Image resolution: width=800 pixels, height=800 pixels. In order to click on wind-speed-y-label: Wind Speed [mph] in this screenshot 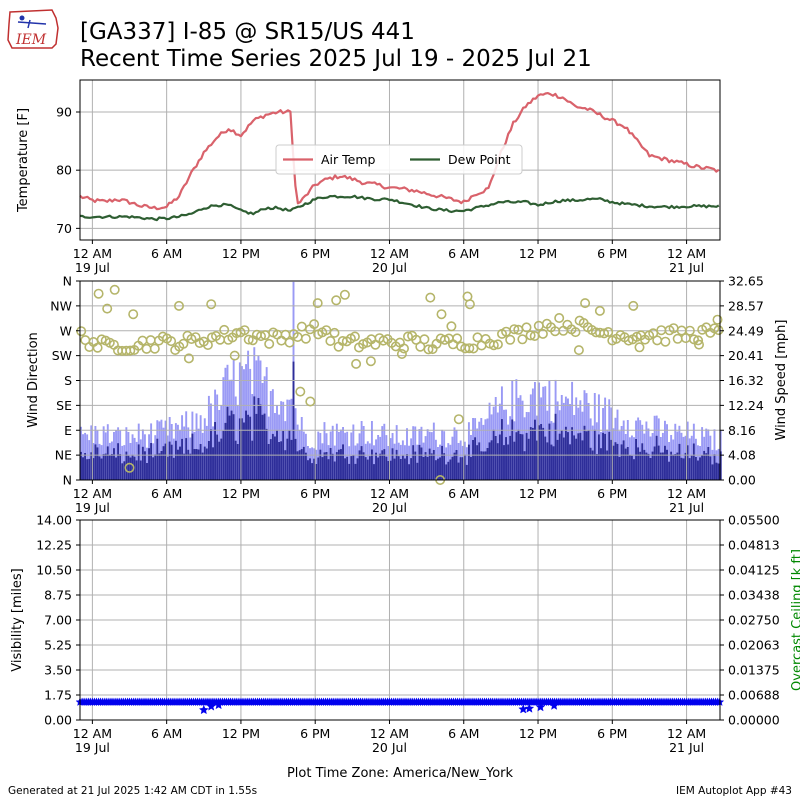, I will do `click(781, 380)`.